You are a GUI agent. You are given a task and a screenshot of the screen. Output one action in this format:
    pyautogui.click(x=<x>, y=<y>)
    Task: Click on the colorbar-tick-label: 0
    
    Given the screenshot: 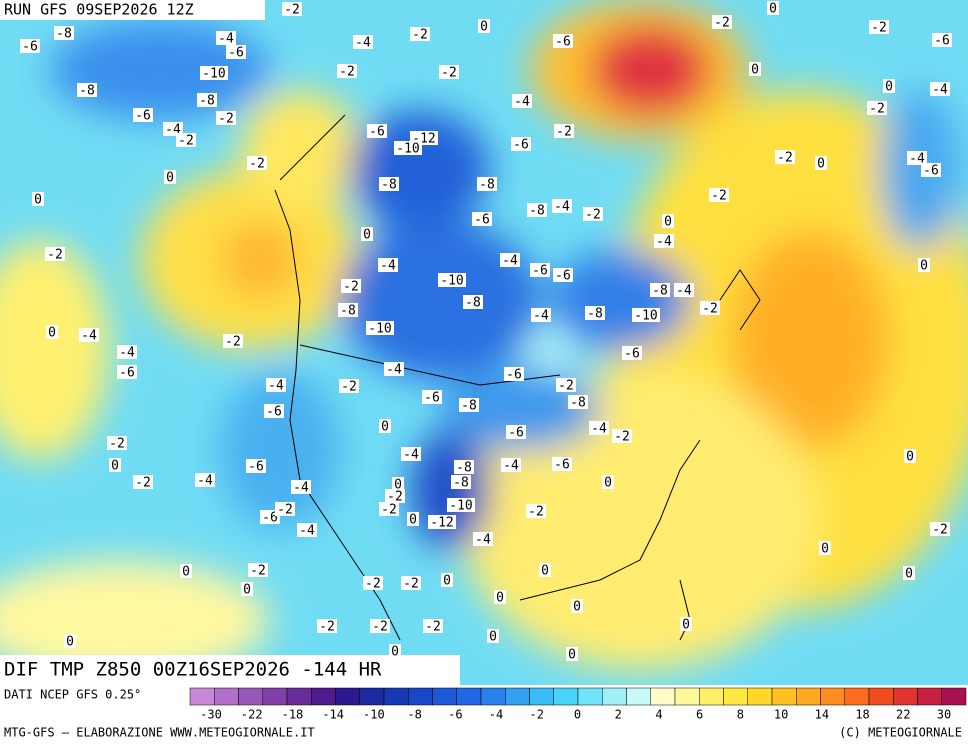 What is the action you would take?
    pyautogui.click(x=577, y=715)
    